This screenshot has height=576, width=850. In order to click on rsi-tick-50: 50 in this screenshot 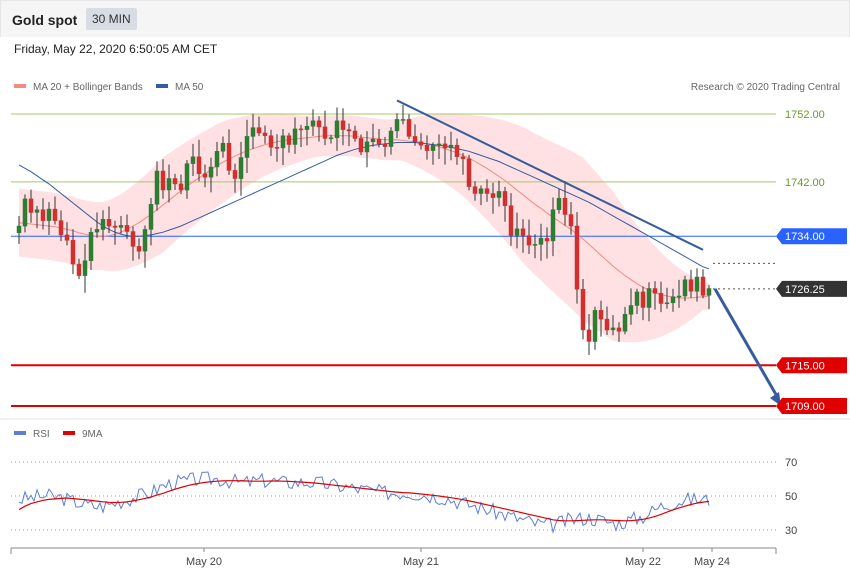, I will do `click(791, 497)`.